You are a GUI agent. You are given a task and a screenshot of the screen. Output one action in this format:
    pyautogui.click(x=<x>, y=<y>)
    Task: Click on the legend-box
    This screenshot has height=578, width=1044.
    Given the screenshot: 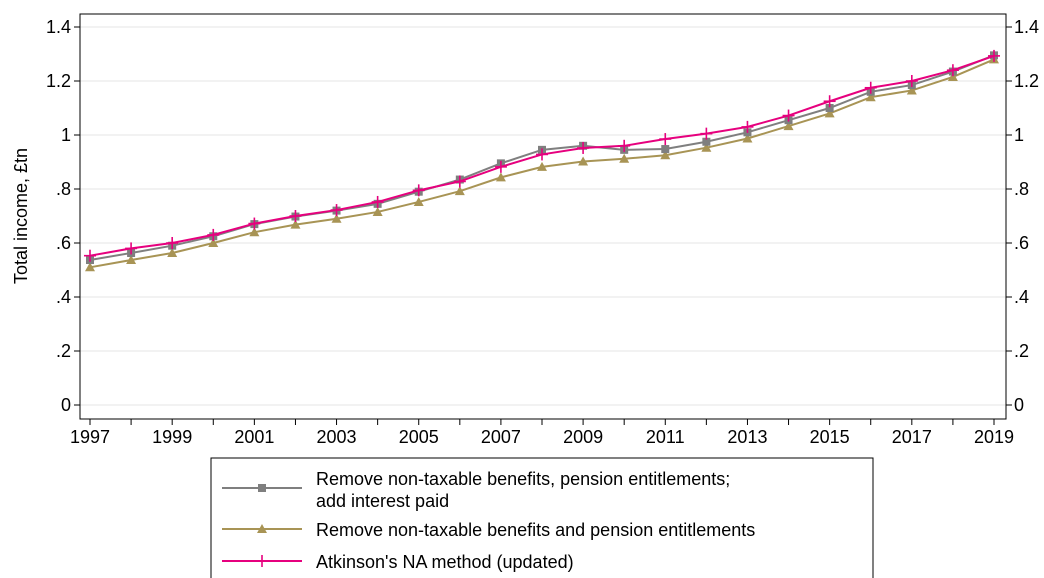 What is the action you would take?
    pyautogui.click(x=542, y=517)
    